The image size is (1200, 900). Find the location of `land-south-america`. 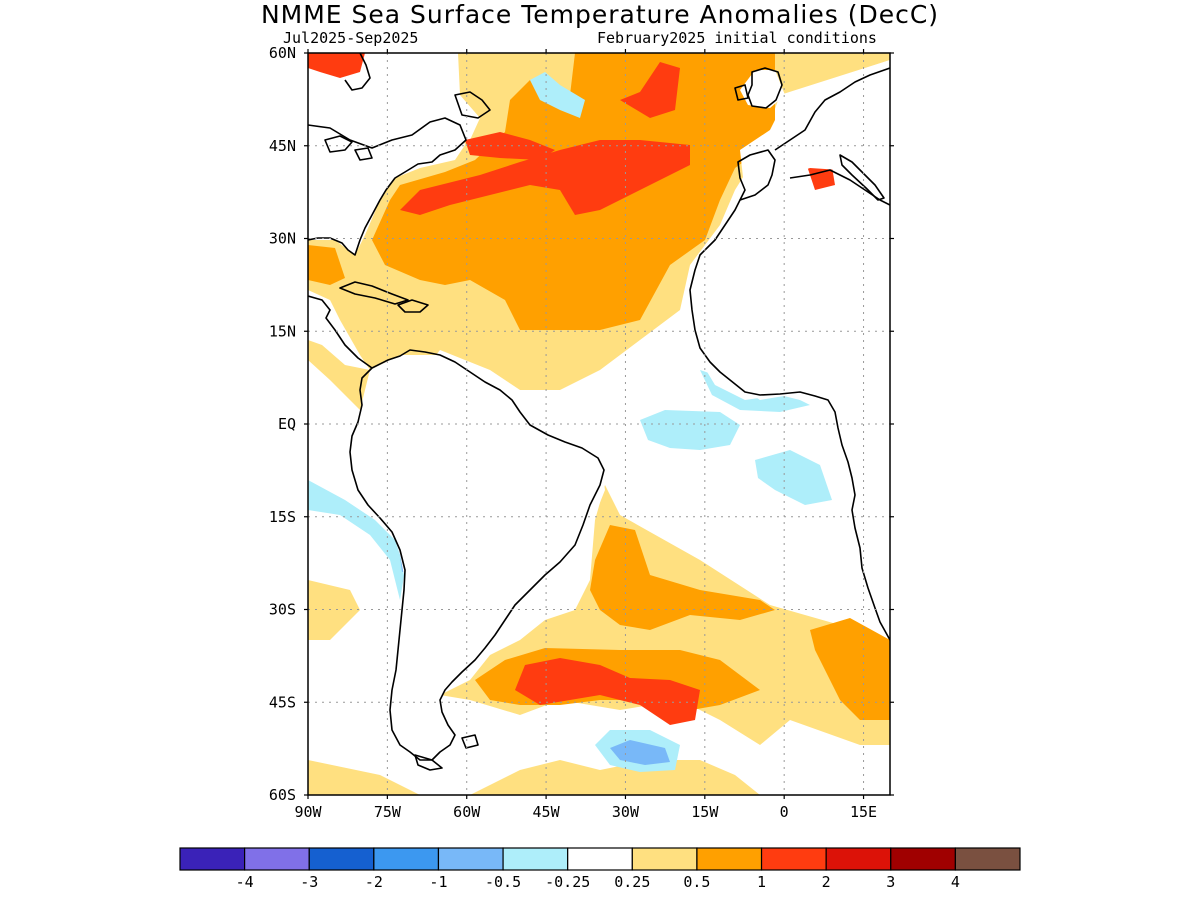

land-south-america is located at coordinates (477, 560).